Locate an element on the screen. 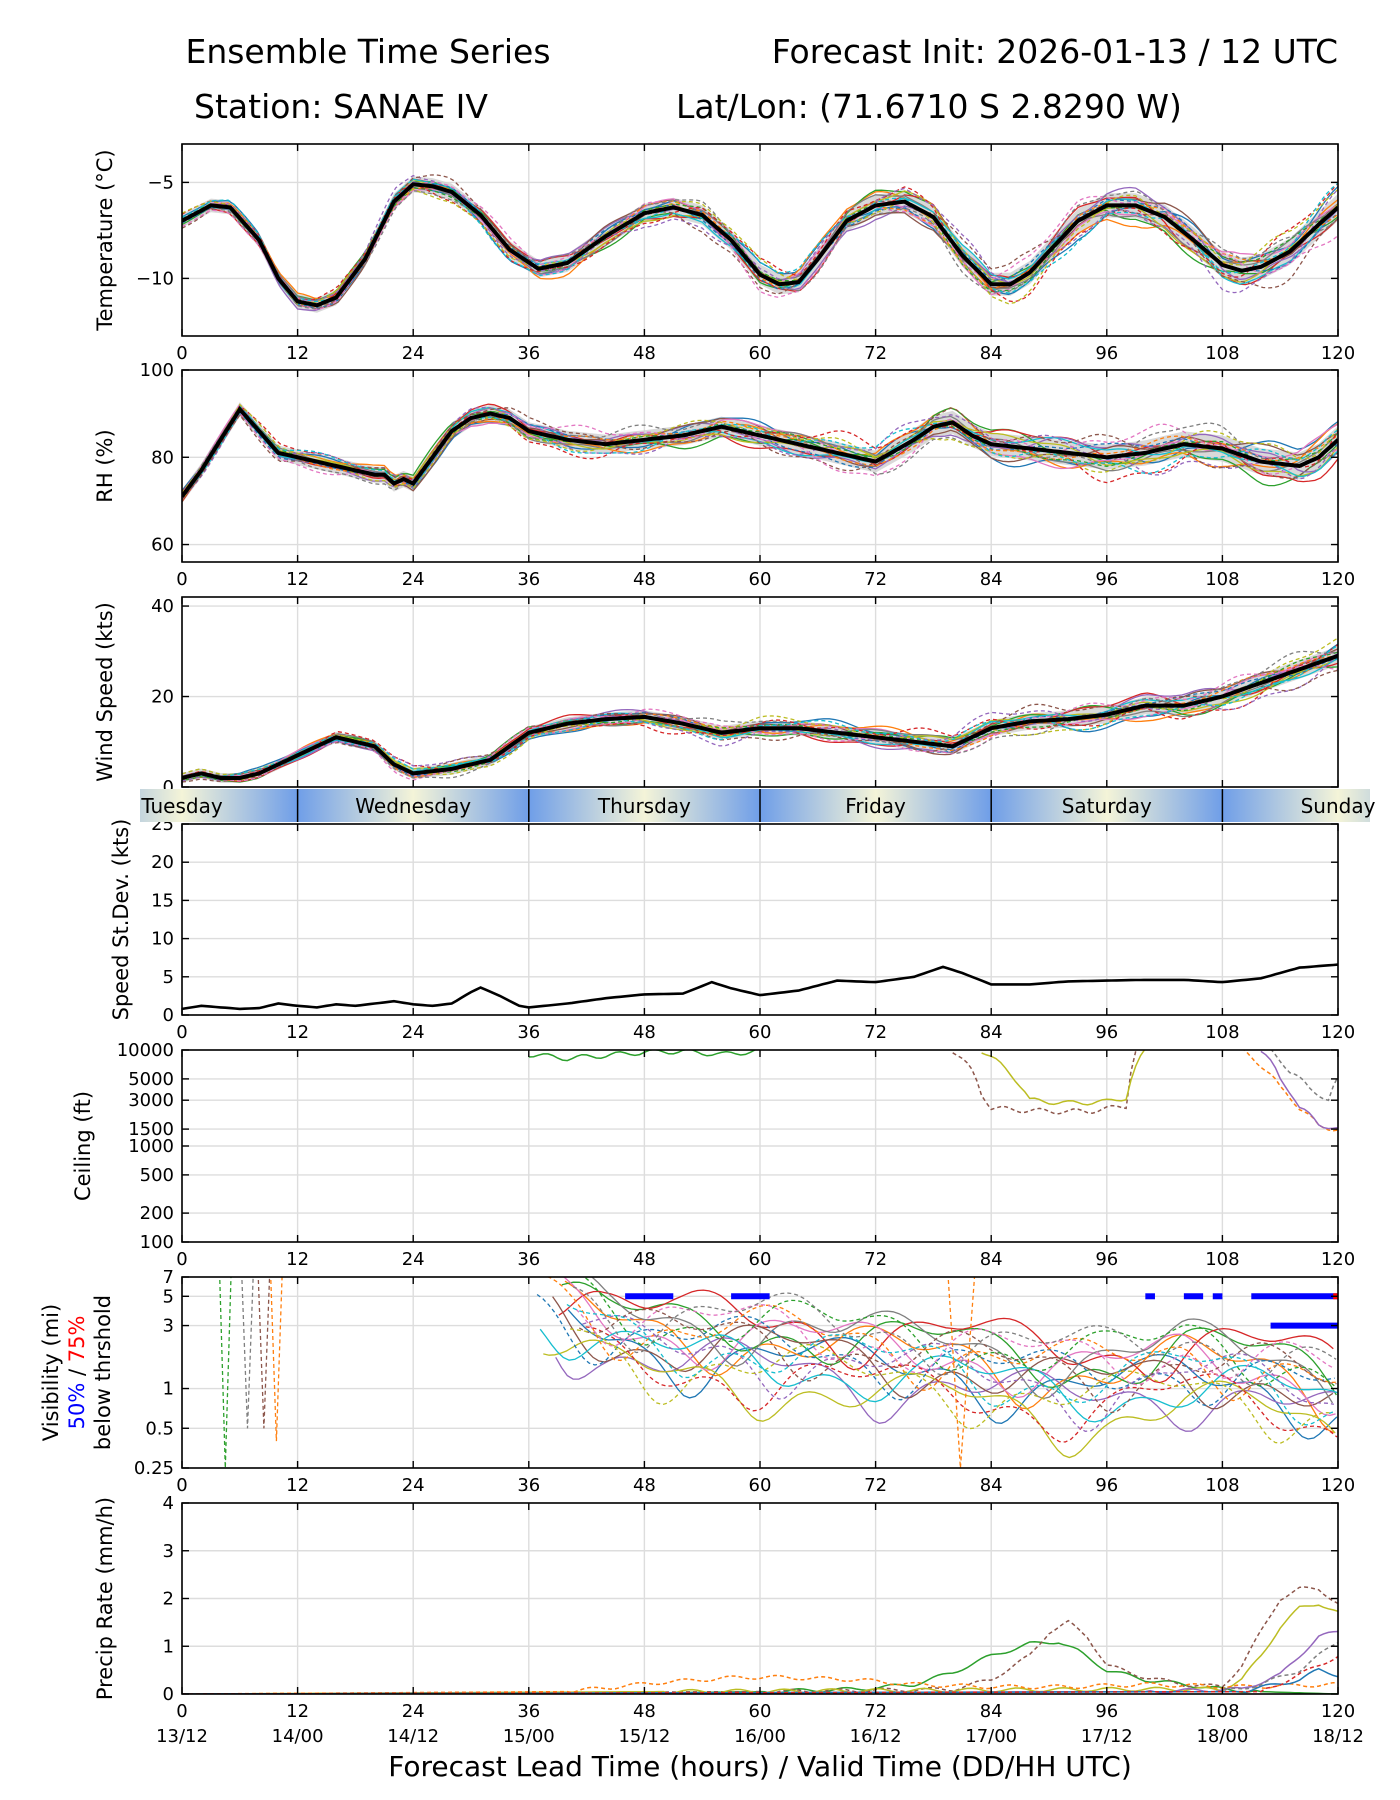 This screenshot has height=1800, width=1400. panel-wind_speed: 0 20 40 Wind Speed (kts) is located at coordinates (716, 697).